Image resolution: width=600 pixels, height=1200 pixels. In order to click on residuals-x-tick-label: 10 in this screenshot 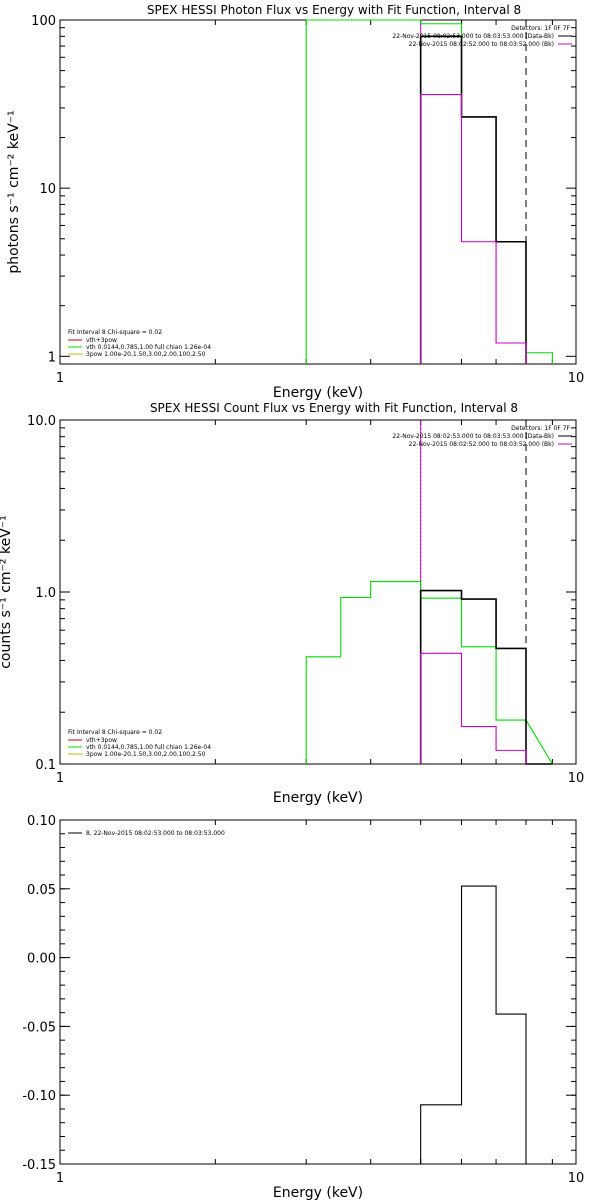, I will do `click(576, 1178)`.